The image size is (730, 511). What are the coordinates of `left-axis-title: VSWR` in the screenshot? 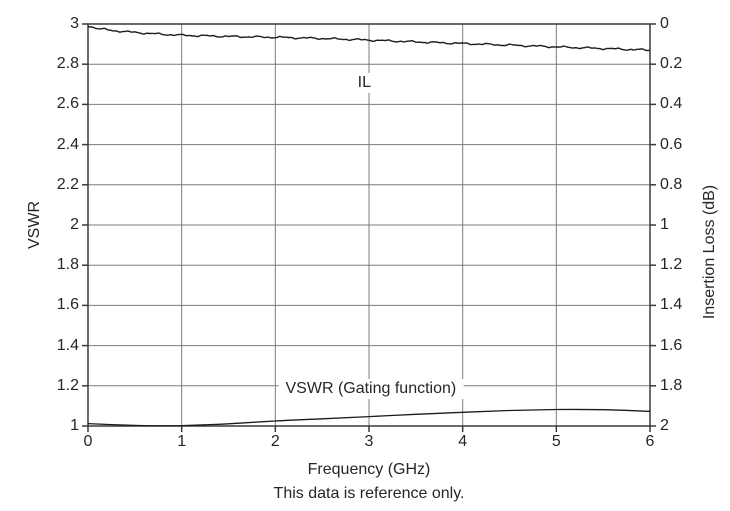 It's located at (34, 225).